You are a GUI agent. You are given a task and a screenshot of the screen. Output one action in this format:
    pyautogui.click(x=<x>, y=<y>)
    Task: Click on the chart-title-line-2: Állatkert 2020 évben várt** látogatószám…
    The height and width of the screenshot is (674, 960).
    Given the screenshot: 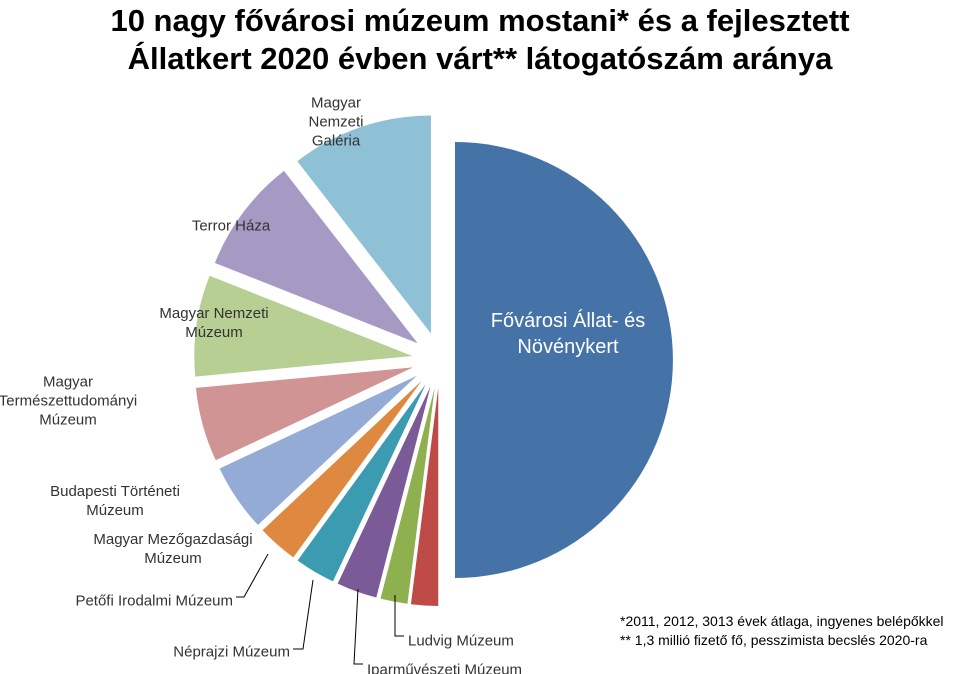 What is the action you would take?
    pyautogui.click(x=480, y=58)
    